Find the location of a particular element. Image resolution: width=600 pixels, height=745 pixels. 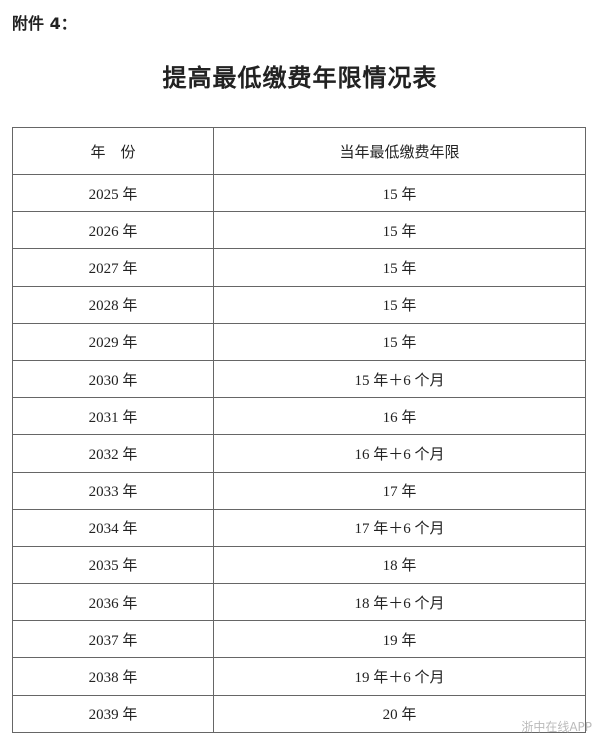

years-cell: 19 年 is located at coordinates (399, 639).